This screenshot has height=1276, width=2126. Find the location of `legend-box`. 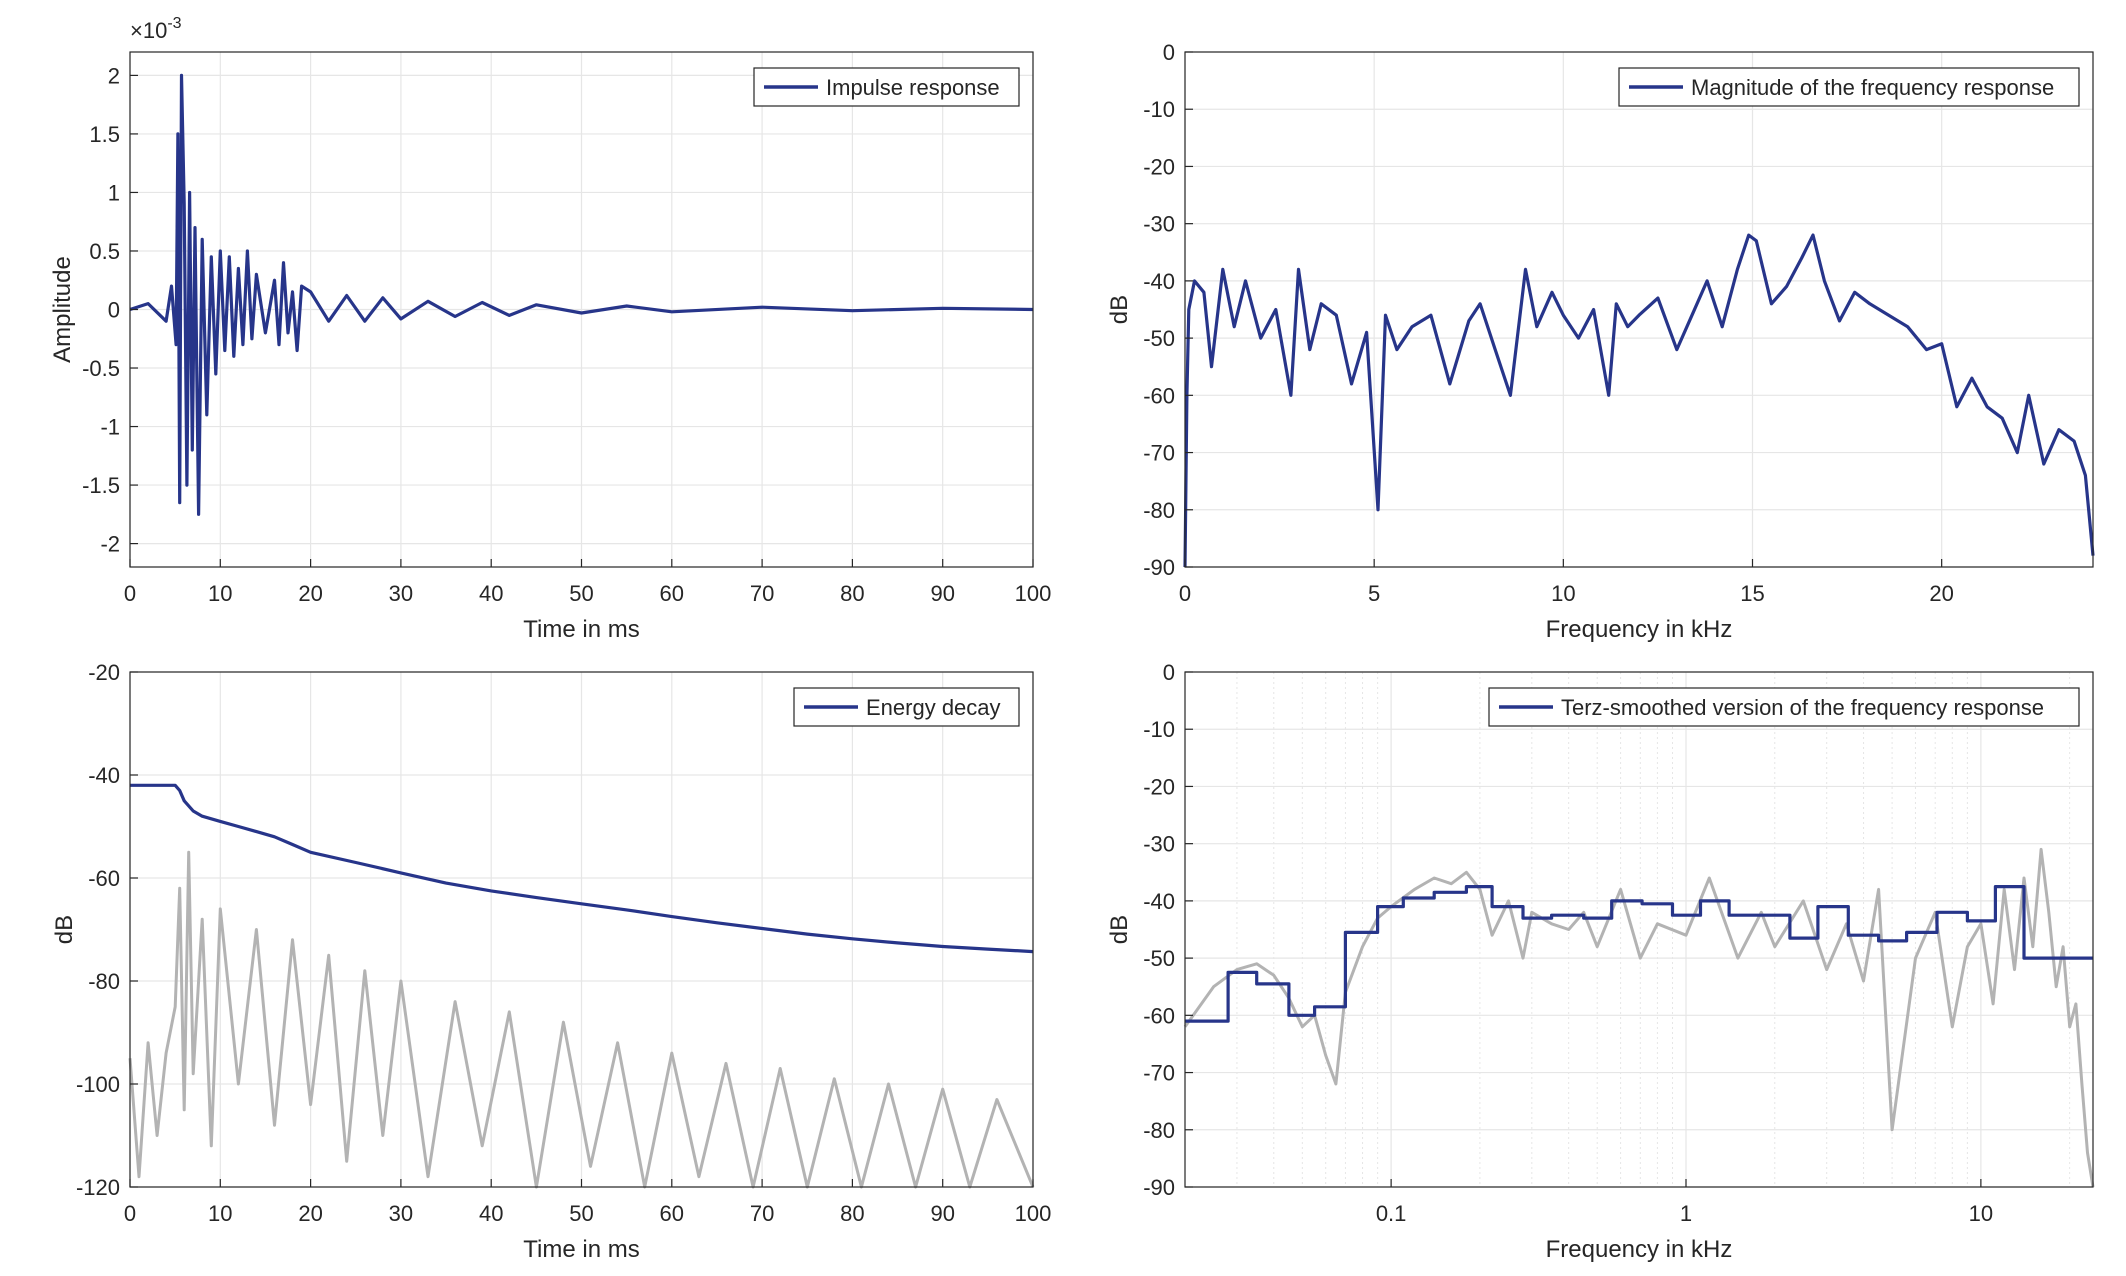

legend-box is located at coordinates (1849, 87).